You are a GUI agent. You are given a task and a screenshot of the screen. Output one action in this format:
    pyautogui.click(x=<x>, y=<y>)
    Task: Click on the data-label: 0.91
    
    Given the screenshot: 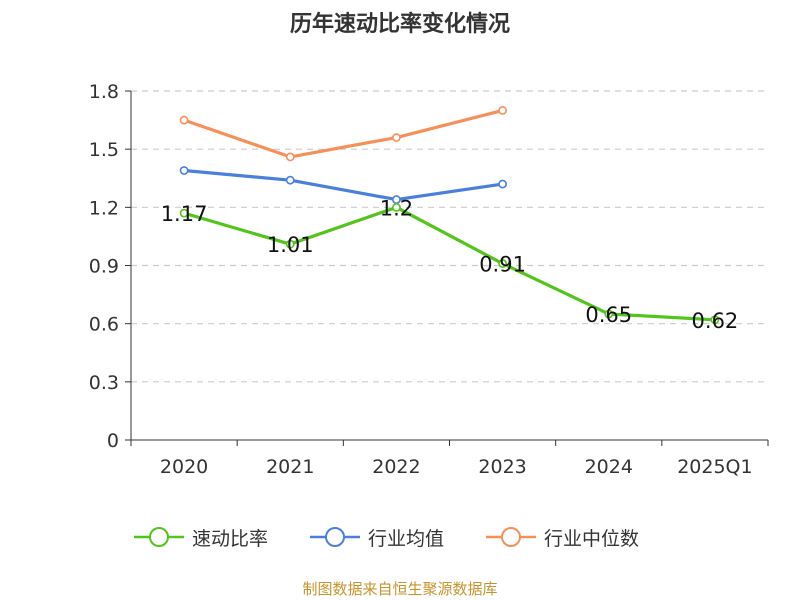 What is the action you would take?
    pyautogui.click(x=502, y=265)
    